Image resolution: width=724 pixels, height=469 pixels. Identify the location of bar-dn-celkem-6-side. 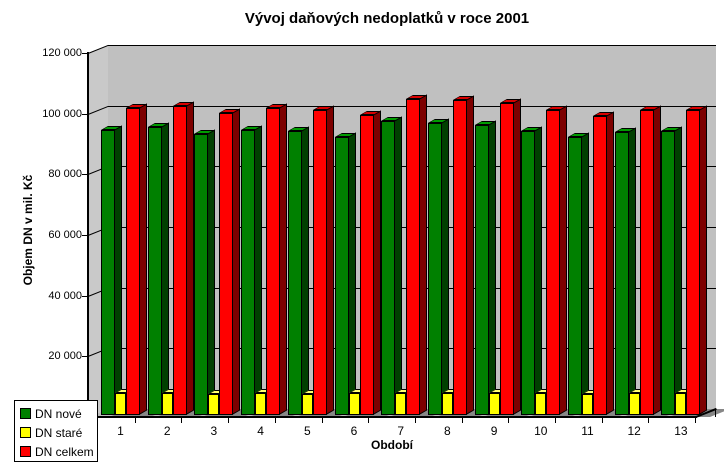
(376, 262).